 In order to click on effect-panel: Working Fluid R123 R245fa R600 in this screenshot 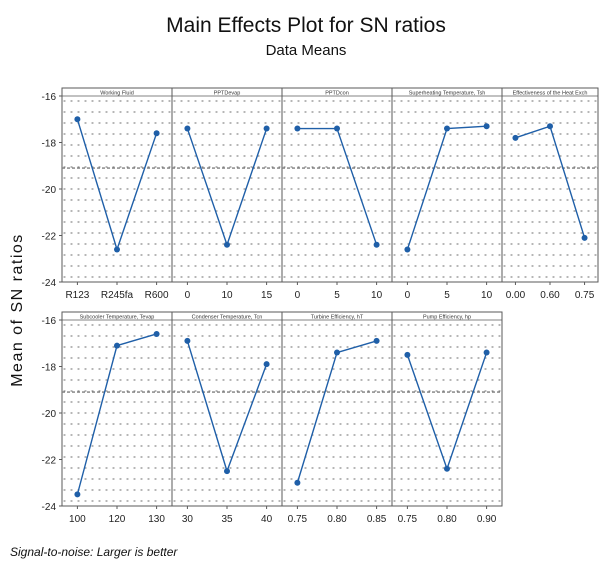, I will do `click(117, 194)`.